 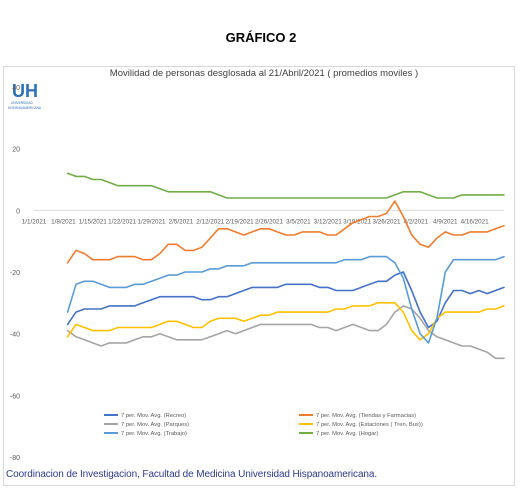 I want to click on x-tick-label: 2/26/2021, so click(x=269, y=221).